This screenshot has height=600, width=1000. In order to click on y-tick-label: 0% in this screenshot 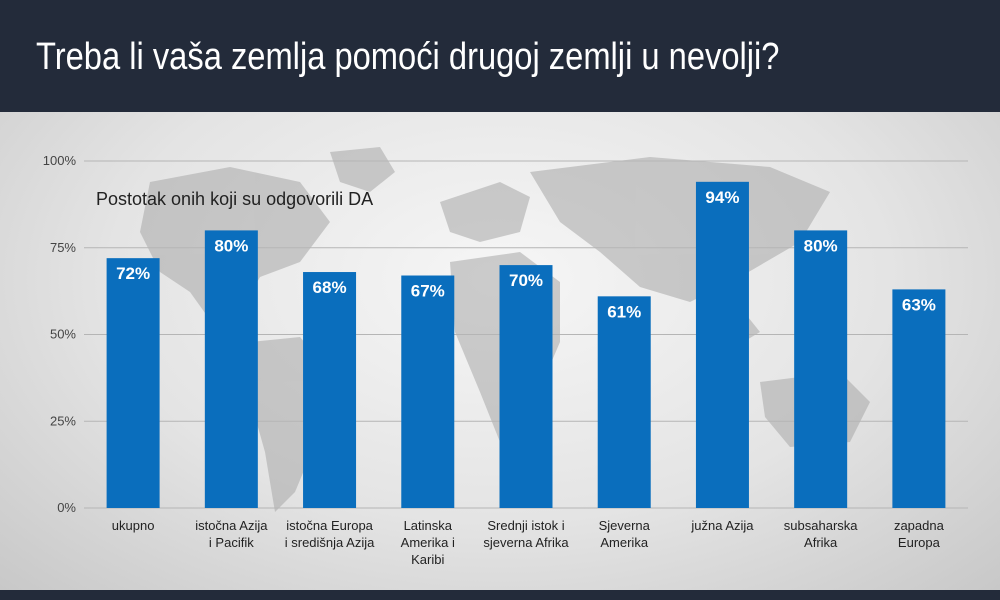, I will do `click(66, 507)`.